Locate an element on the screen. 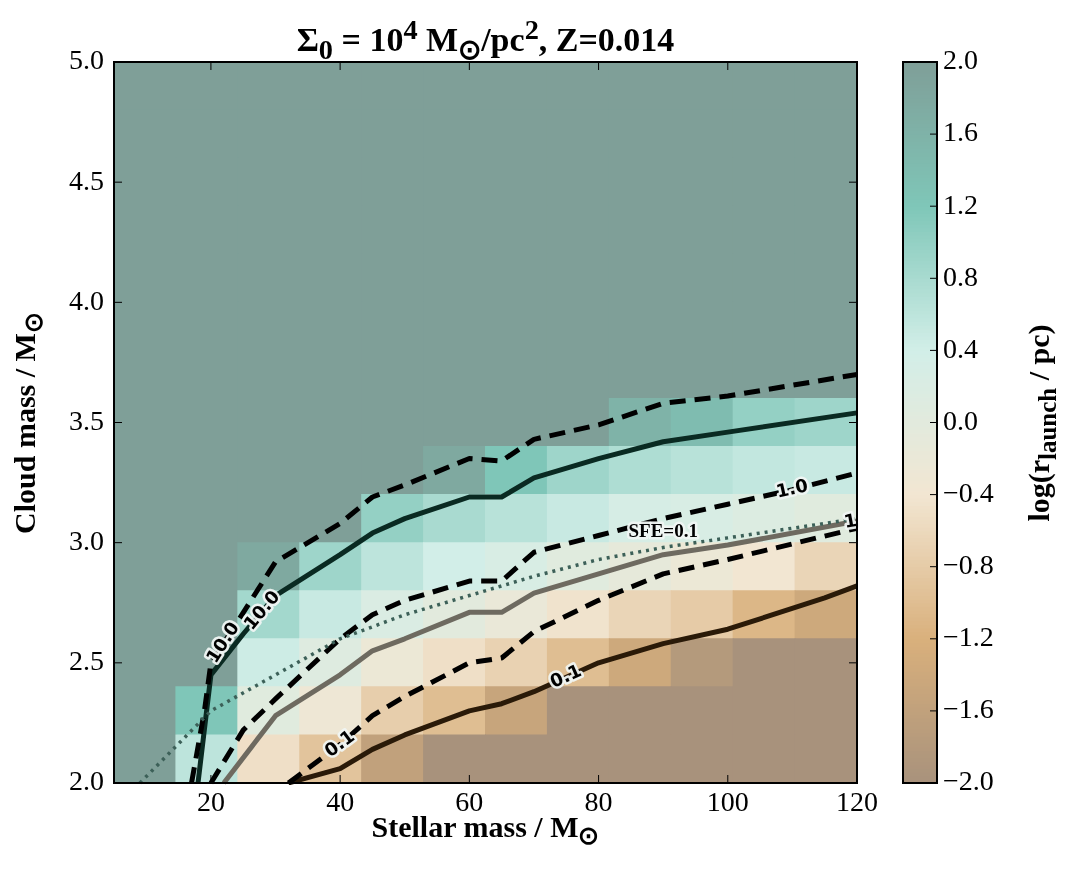 This screenshot has width=1083, height=887. annotation: 0.1 is located at coordinates (565, 675).